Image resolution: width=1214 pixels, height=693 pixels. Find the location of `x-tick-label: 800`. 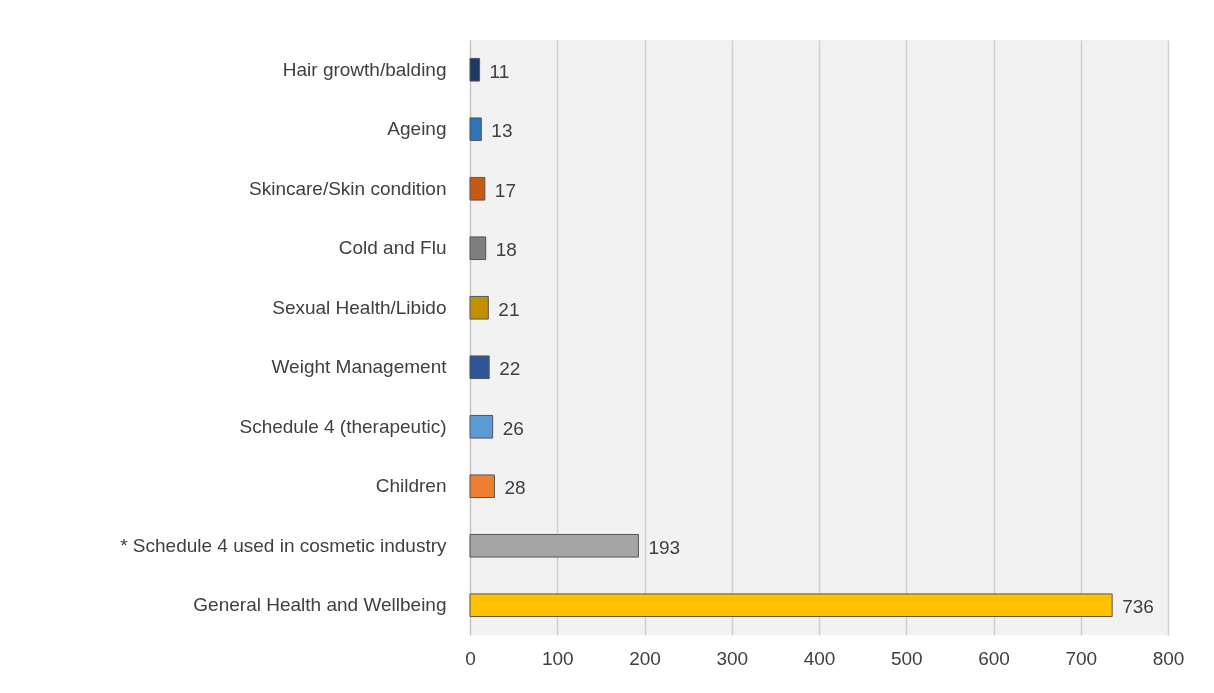

x-tick-label: 800 is located at coordinates (1168, 658).